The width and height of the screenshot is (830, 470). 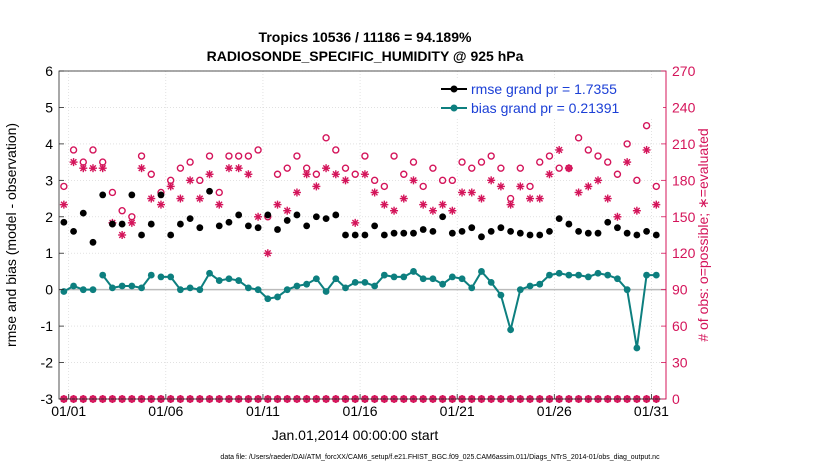 What do you see at coordinates (365, 56) in the screenshot?
I see `chart-subtitle: RADIOSONDE_SPECIFIC_HUMIDITY @ 925 hPa` at bounding box center [365, 56].